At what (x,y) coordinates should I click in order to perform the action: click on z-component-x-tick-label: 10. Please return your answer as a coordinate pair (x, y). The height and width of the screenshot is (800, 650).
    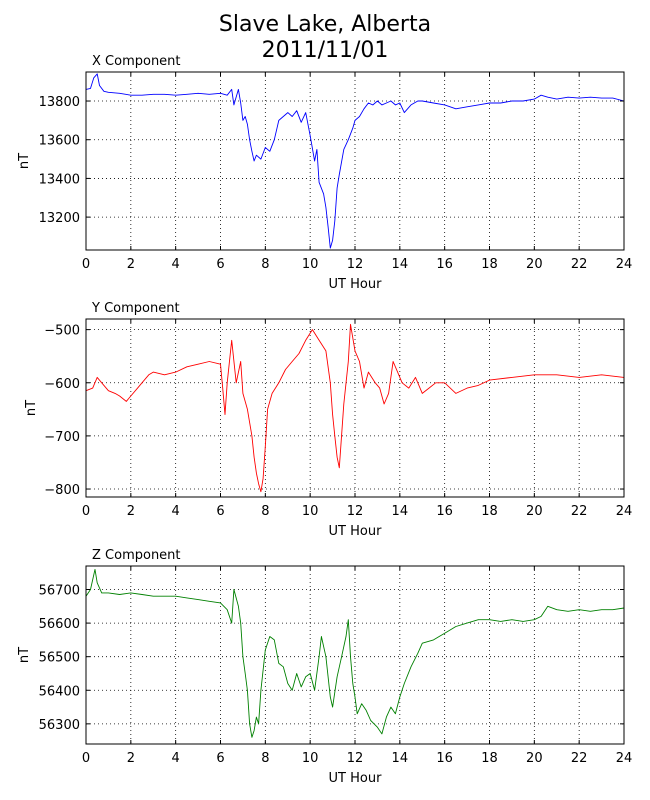
    Looking at the image, I should click on (310, 758).